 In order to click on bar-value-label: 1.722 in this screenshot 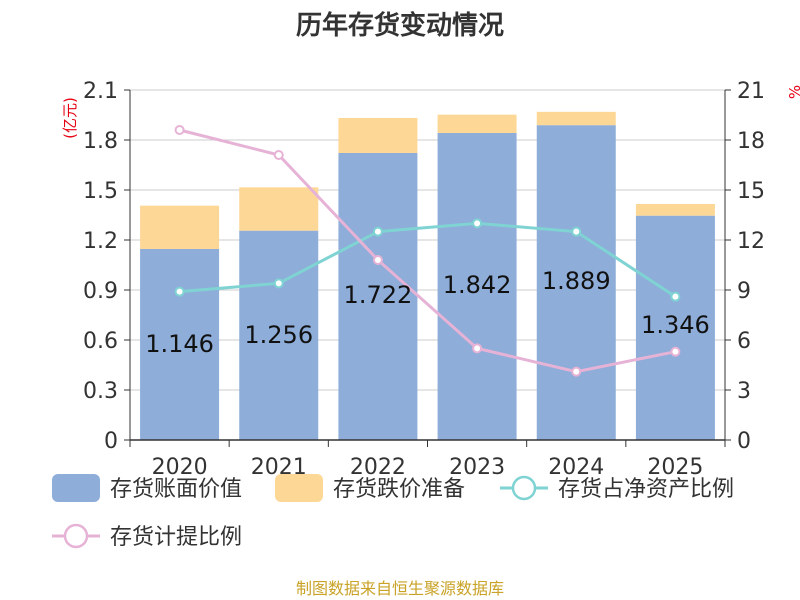, I will do `click(378, 295)`.